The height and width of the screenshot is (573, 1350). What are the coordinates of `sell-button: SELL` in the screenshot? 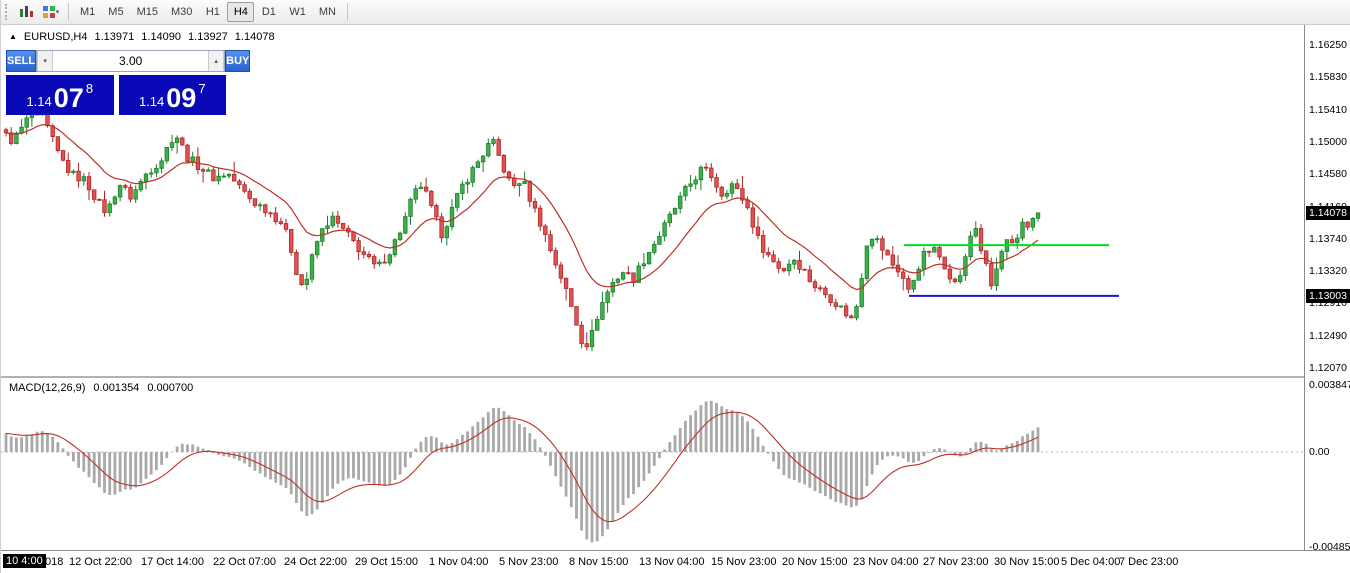 It's located at (21, 61).